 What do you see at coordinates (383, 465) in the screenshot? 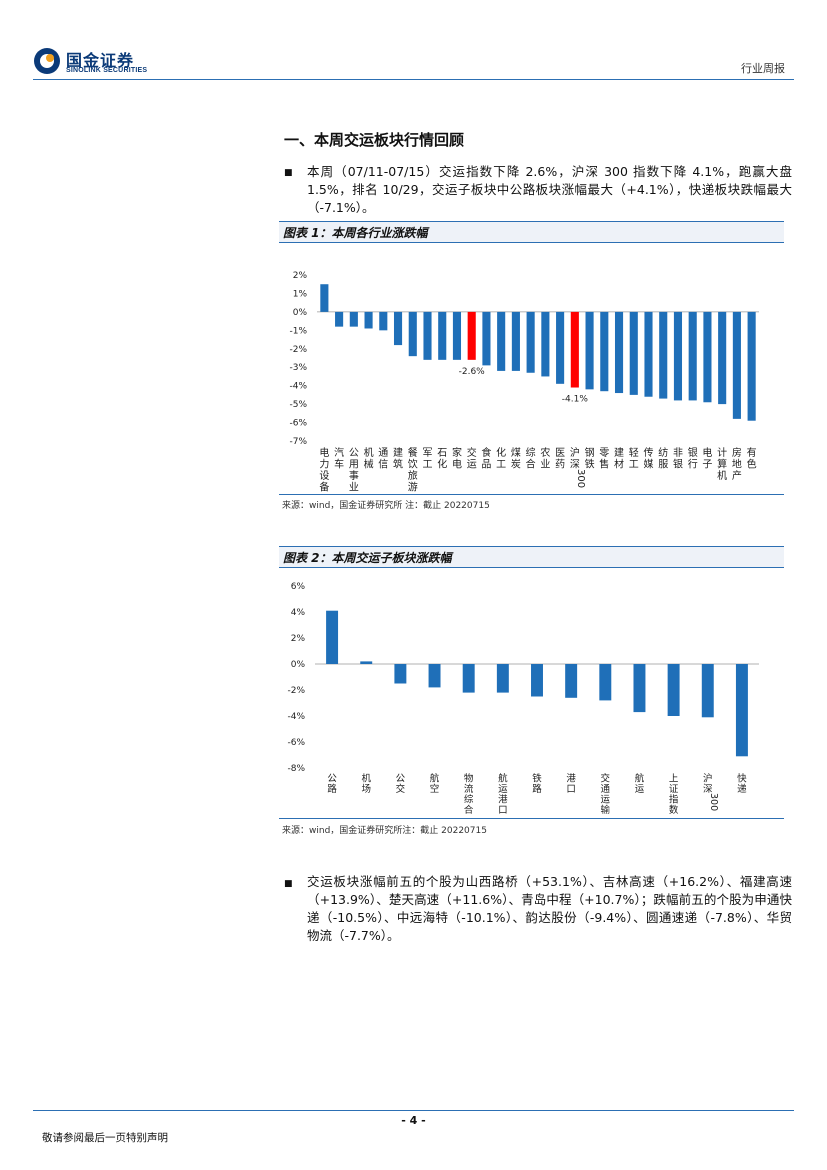
I see `x-tick-label: 信` at bounding box center [383, 465].